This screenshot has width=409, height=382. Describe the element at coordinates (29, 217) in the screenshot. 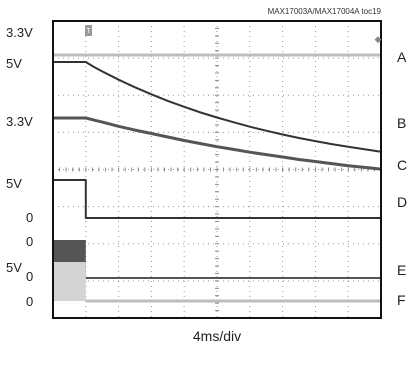

I see `level-label-d-0: 0` at that location.